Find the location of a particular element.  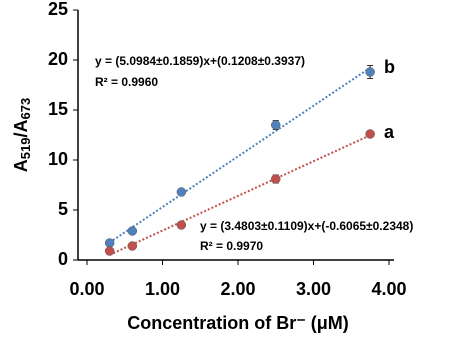

equation: y = (3.4803±0.1109)x+(-0.6065±0.2348) is located at coordinates (306, 226).